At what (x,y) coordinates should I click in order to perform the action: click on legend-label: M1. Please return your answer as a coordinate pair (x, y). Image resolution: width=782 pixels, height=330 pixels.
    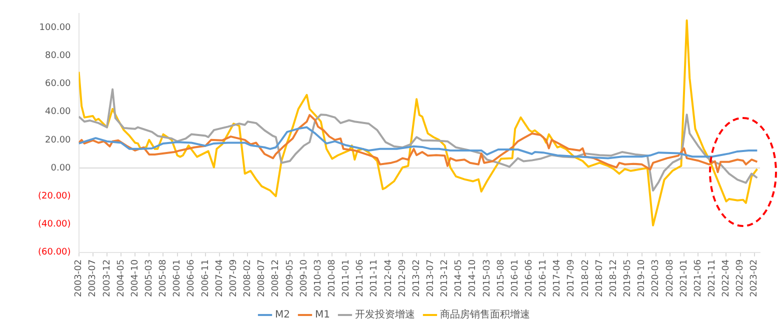
    Looking at the image, I should click on (322, 315).